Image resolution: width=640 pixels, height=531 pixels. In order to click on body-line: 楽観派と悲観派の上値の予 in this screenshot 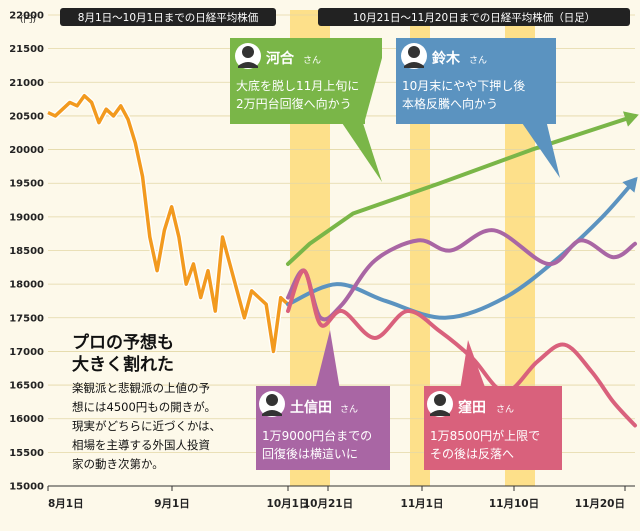, I will do `click(141, 388)`.